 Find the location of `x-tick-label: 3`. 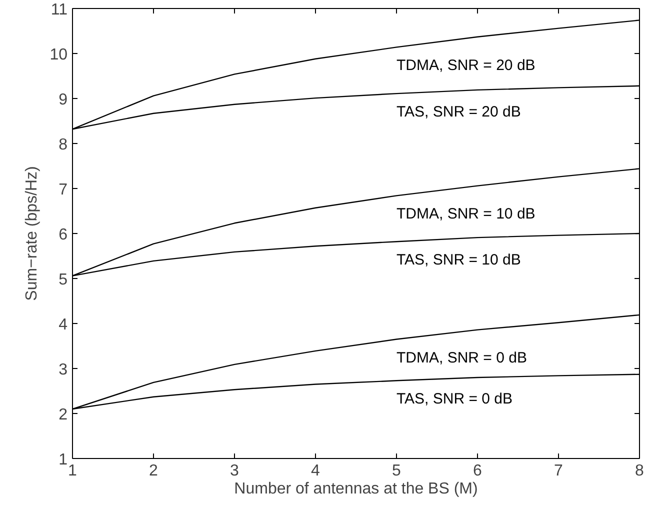

x-tick-label: 3 is located at coordinates (235, 471).